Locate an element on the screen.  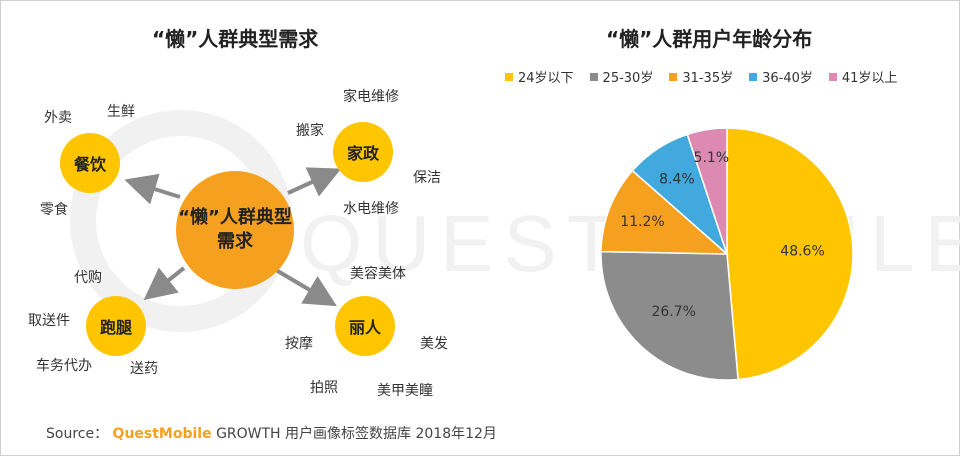
legend-item: 31-35岁 is located at coordinates (701, 76).